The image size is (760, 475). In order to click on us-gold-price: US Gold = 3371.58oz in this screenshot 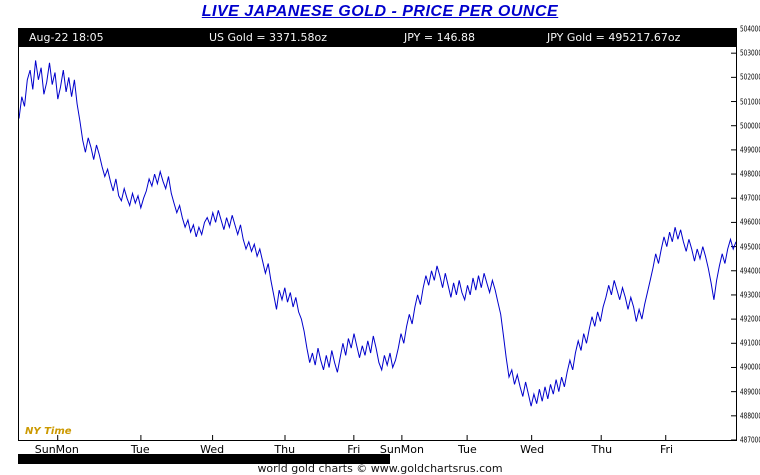, I will do `click(268, 37)`.